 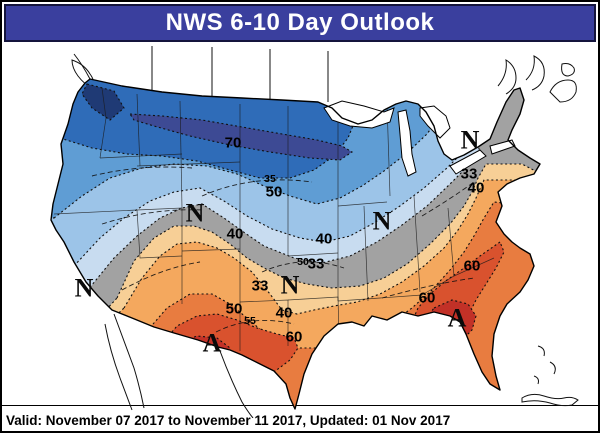 What do you see at coordinates (419, 138) in the screenshot?
I see `great-lakes` at bounding box center [419, 138].